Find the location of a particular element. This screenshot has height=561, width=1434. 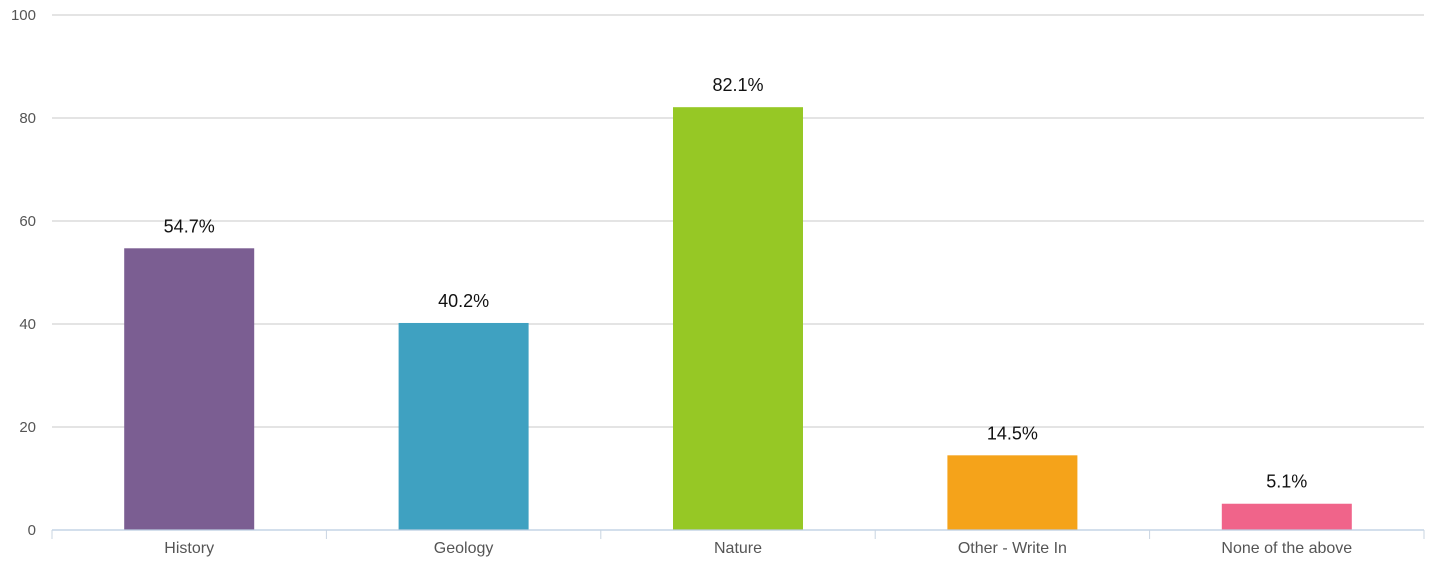

bar-history is located at coordinates (189, 389).